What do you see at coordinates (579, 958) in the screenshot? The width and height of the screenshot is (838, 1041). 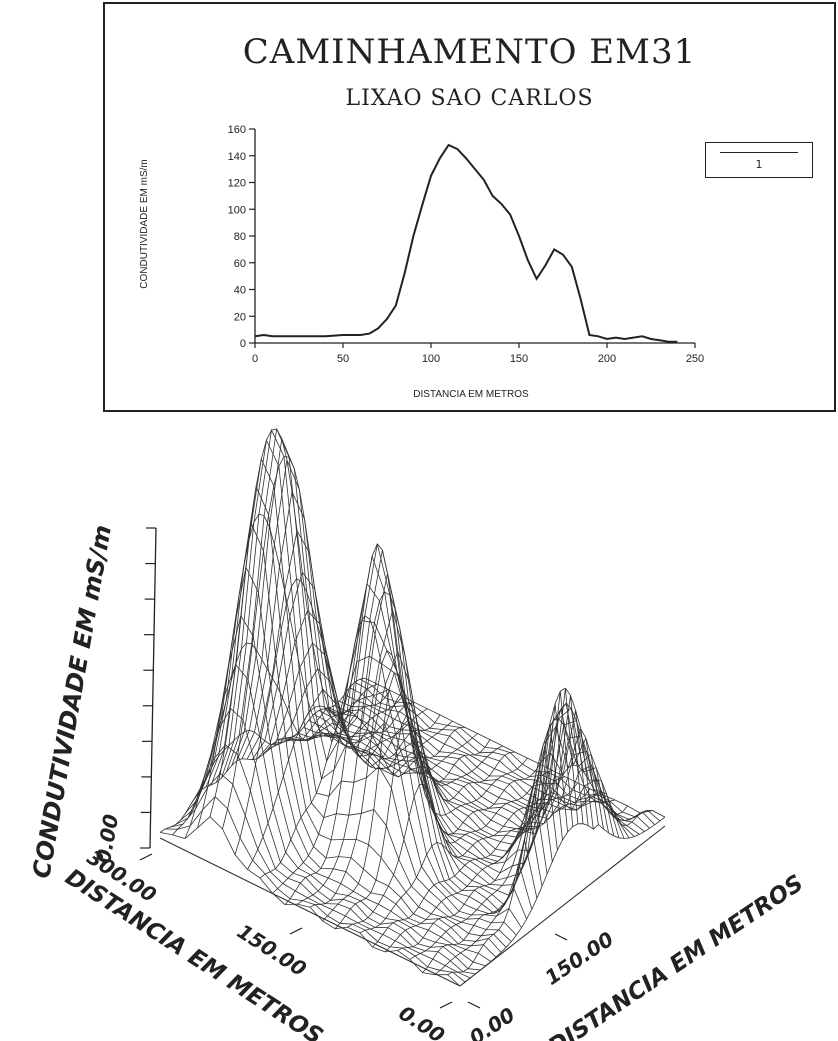 I see `surface-right-tick-label: 150.00` at bounding box center [579, 958].